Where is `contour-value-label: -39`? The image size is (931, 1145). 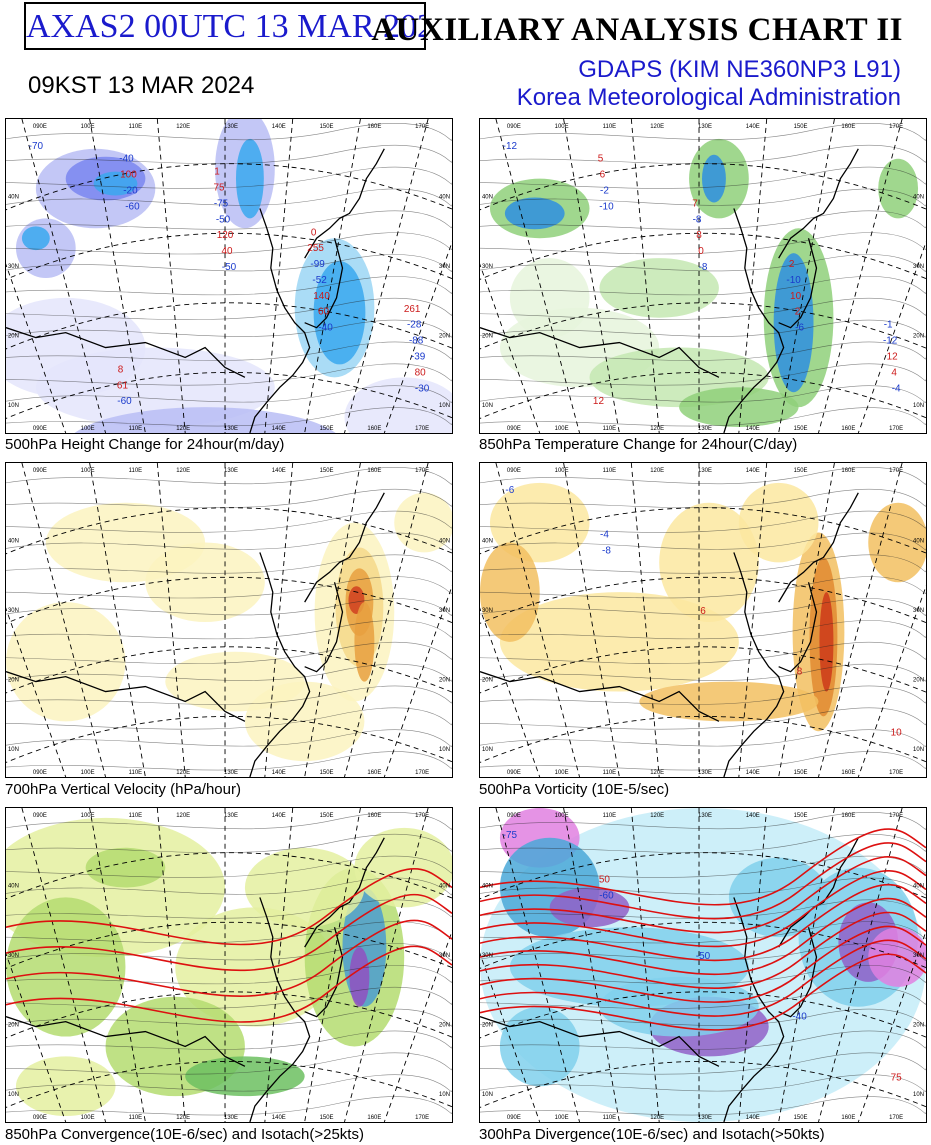
contour-value-label: -39 is located at coordinates (418, 356).